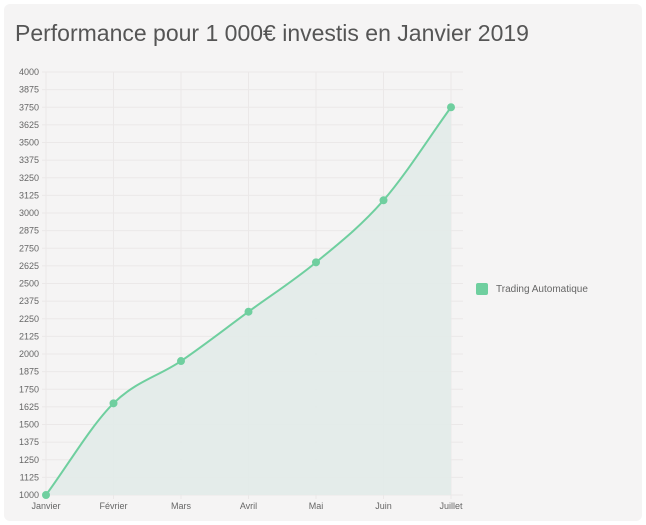 The image size is (646, 525). Describe the element at coordinates (29, 195) in the screenshot. I see `y-tick-label: 3125` at that location.